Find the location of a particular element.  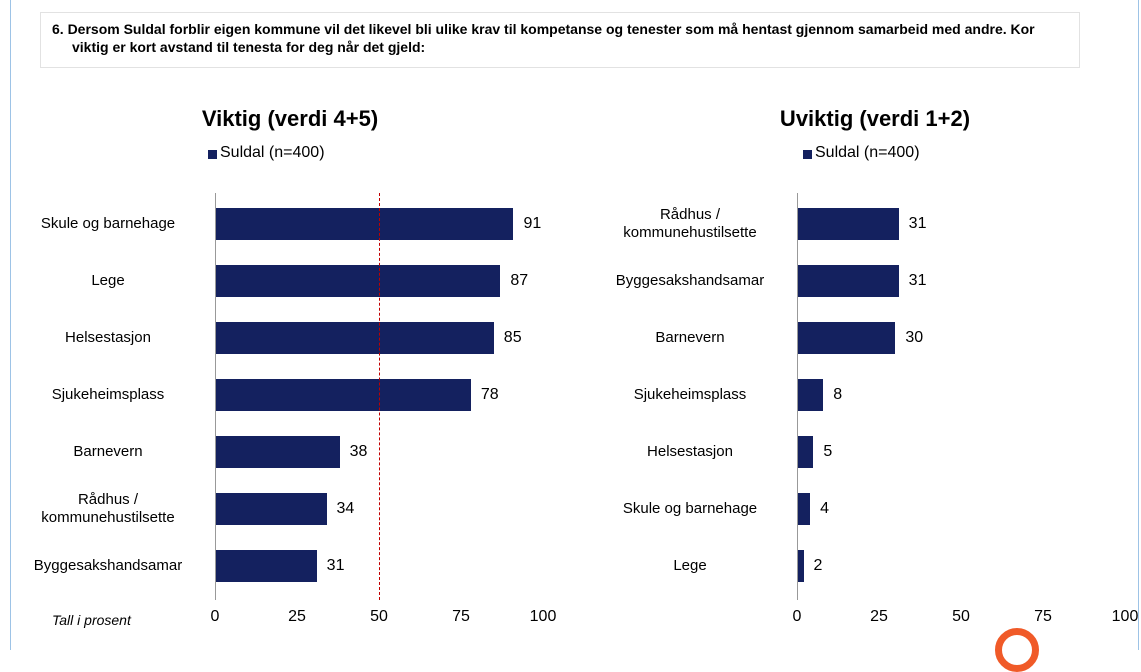

value-label: 87 is located at coordinates (519, 280).